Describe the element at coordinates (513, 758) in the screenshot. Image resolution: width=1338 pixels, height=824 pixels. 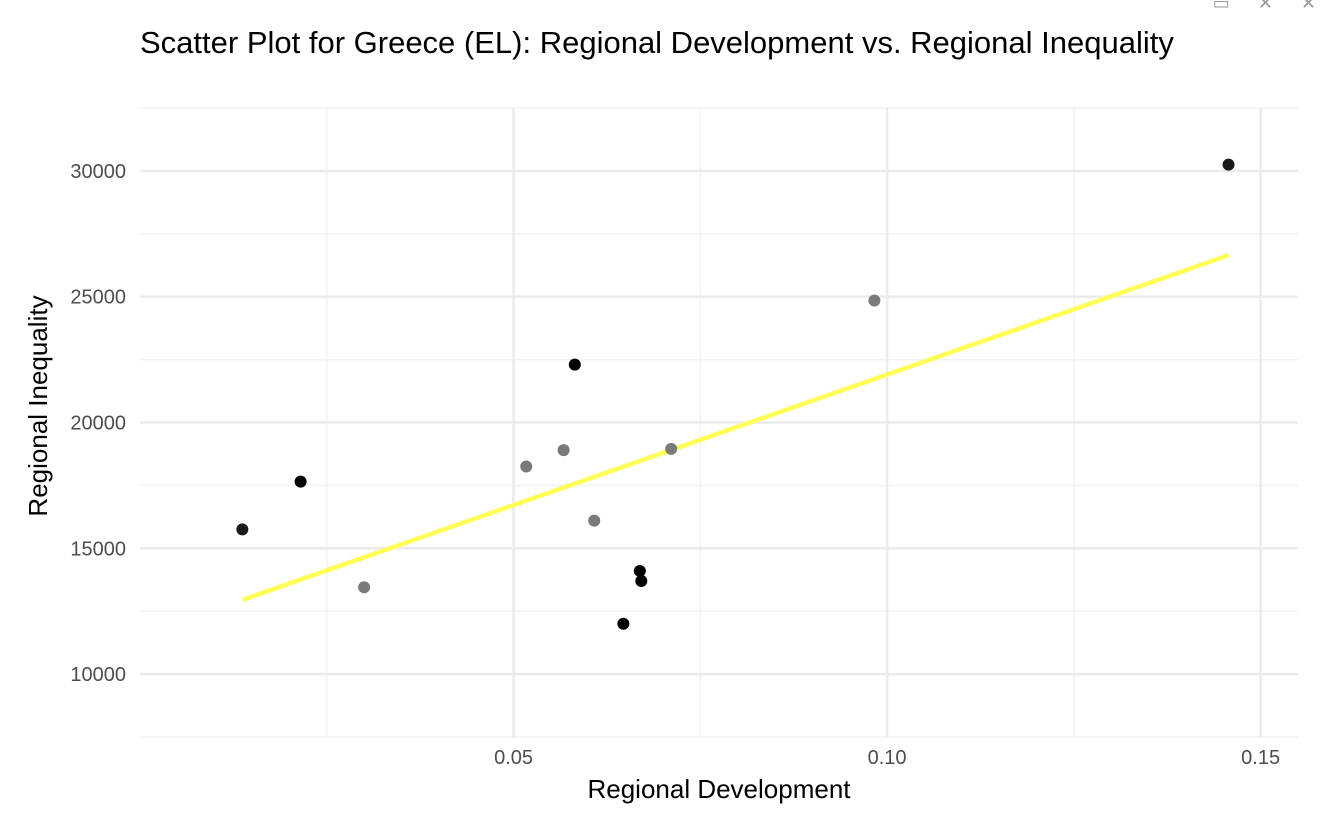
I see `x-tick-label: 0.05` at that location.